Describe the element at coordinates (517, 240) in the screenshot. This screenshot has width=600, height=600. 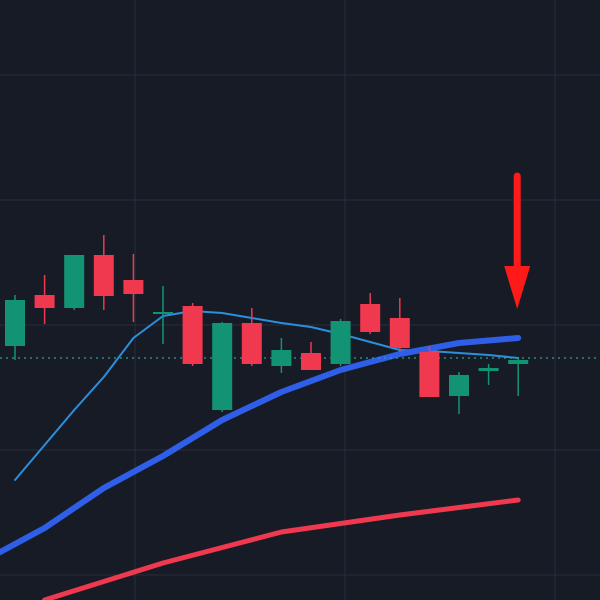
I see `annotation-arrow` at that location.